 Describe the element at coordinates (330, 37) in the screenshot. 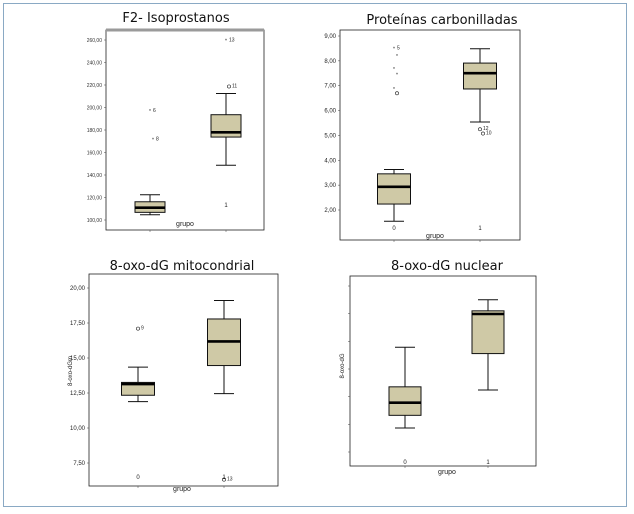

I see `y-tick-label: 9,00` at that location.